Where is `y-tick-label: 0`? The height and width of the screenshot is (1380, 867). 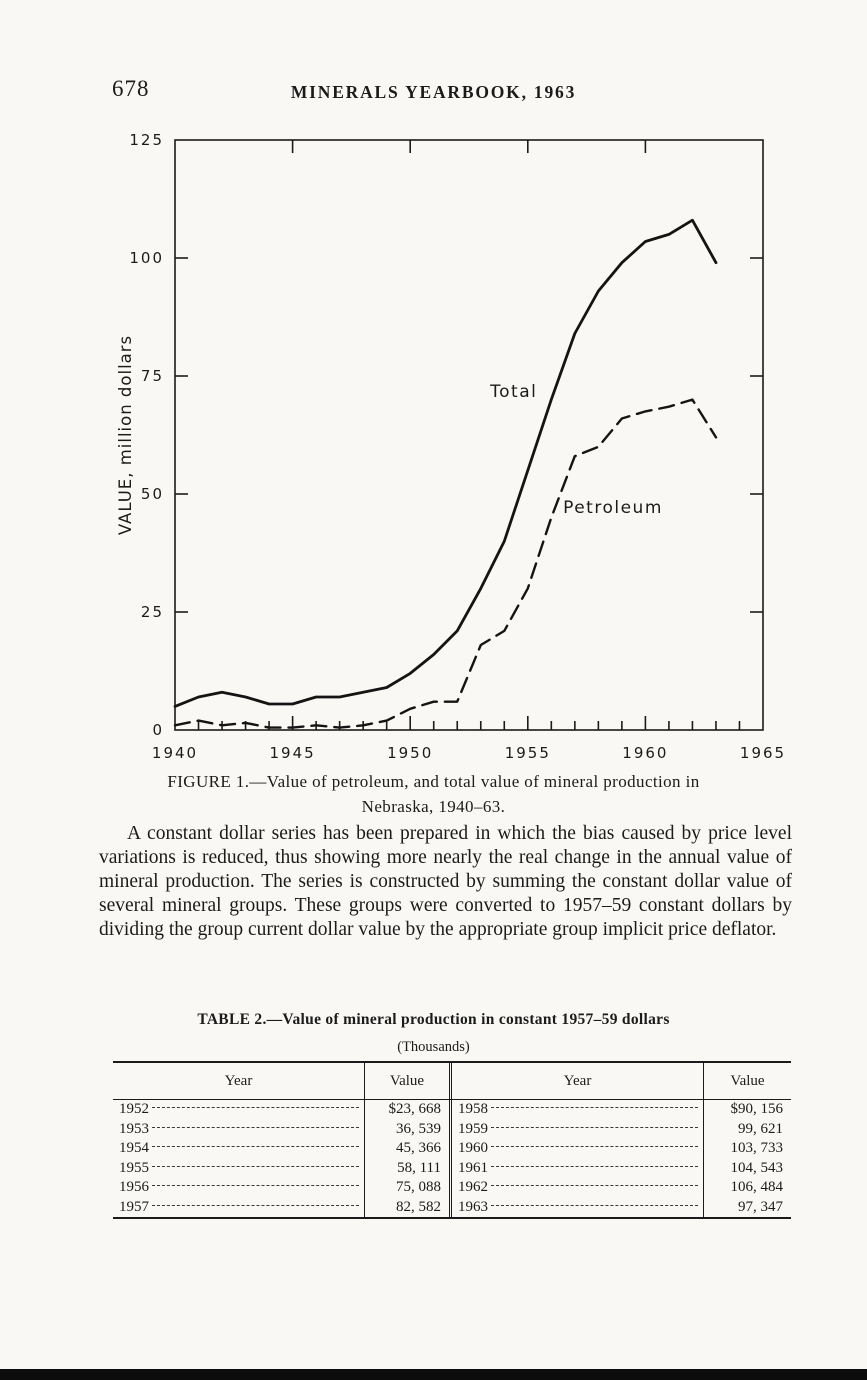
y-tick-label: 0 is located at coordinates (158, 730).